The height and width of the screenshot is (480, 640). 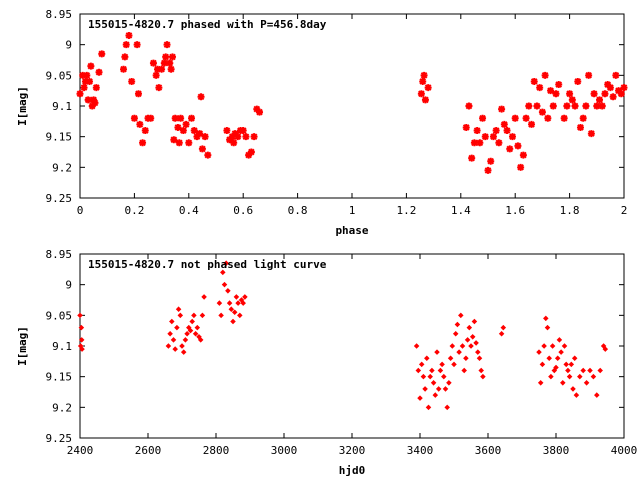 What do you see at coordinates (68, 285) in the screenshot?
I see `unphased-y-tick-label: 9` at bounding box center [68, 285].